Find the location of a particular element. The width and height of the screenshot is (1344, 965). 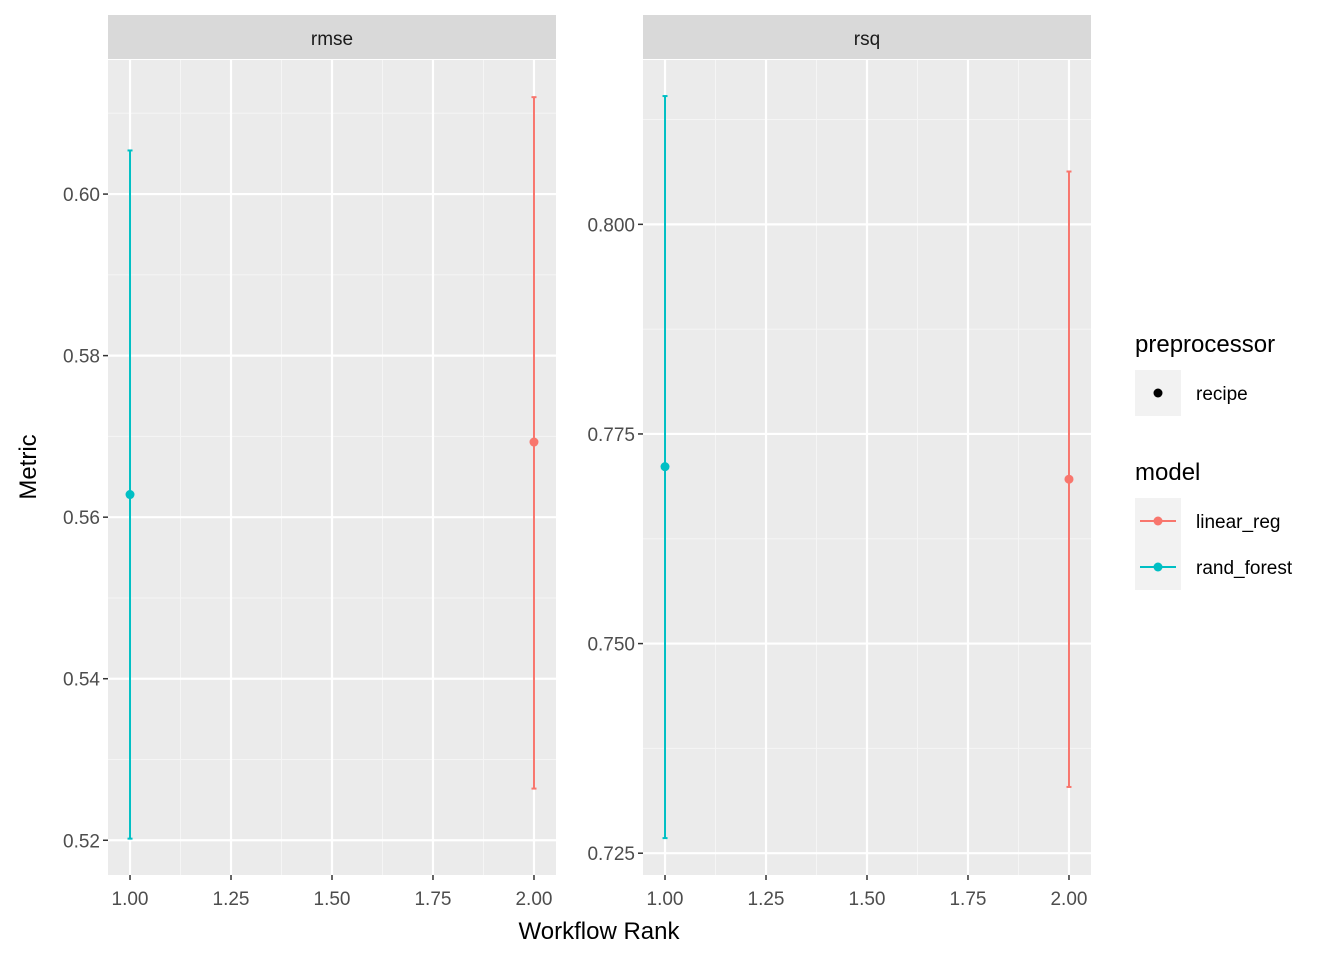

legend-title: model is located at coordinates (1167, 472).